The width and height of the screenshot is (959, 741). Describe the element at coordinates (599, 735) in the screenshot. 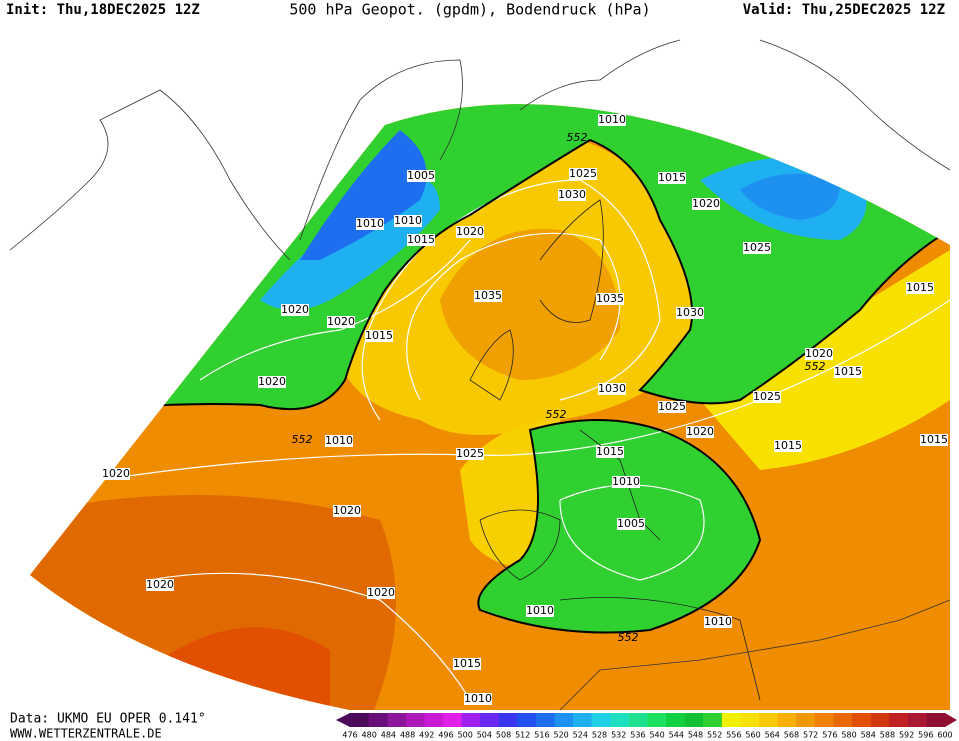

I see `colorbar-label: 528` at that location.